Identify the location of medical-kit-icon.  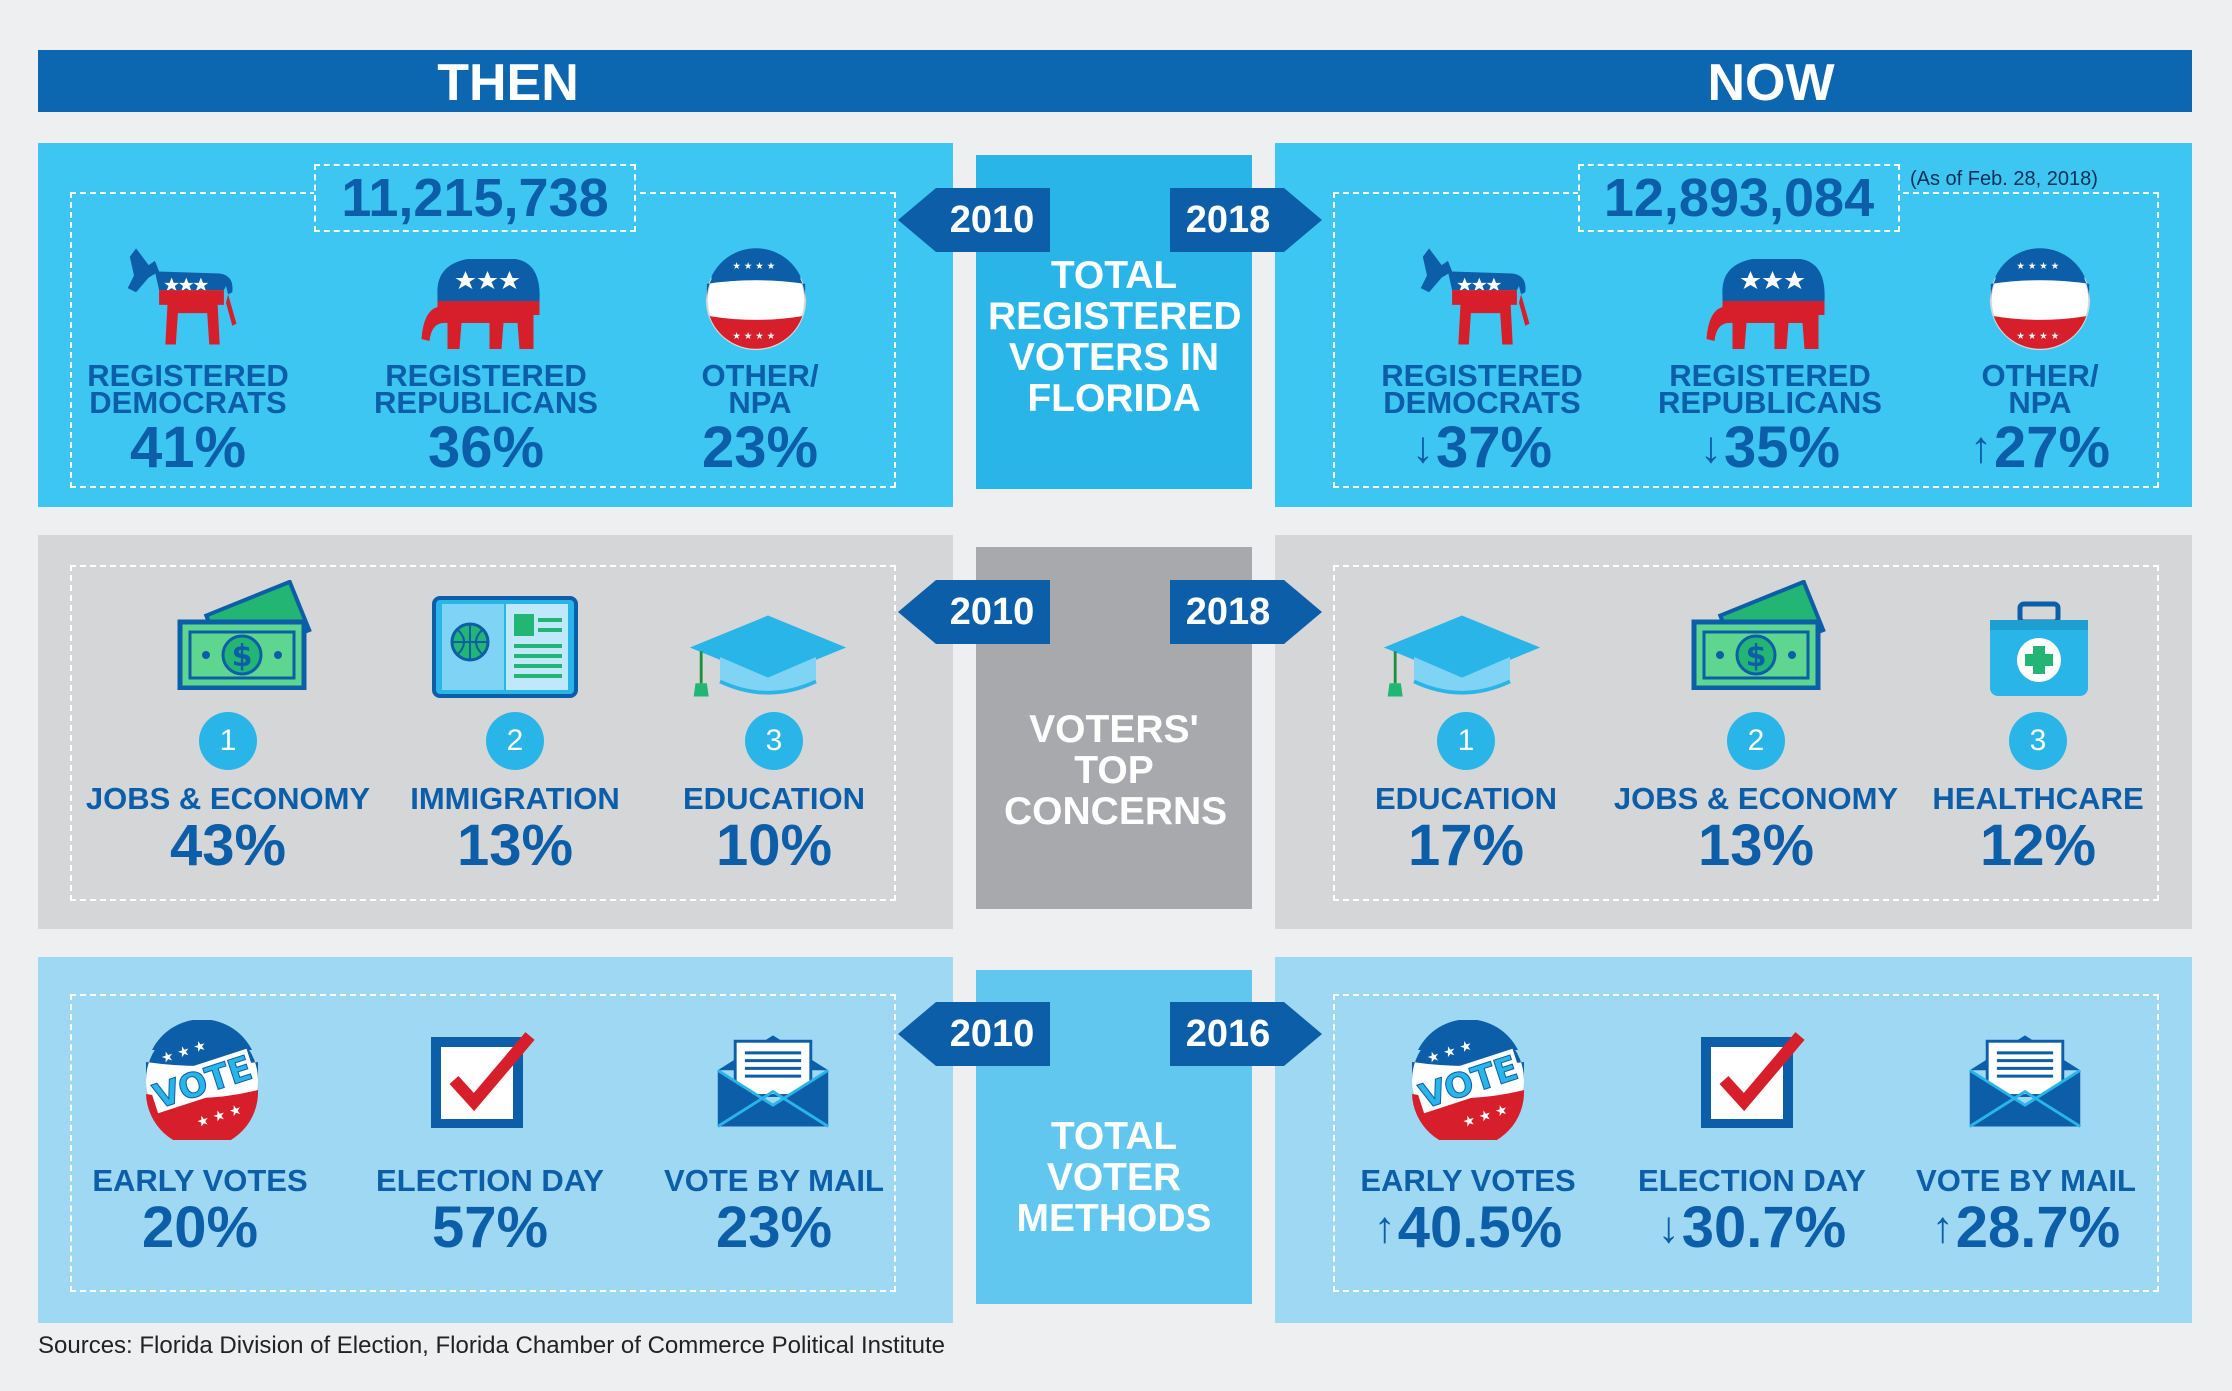
(2039, 650).